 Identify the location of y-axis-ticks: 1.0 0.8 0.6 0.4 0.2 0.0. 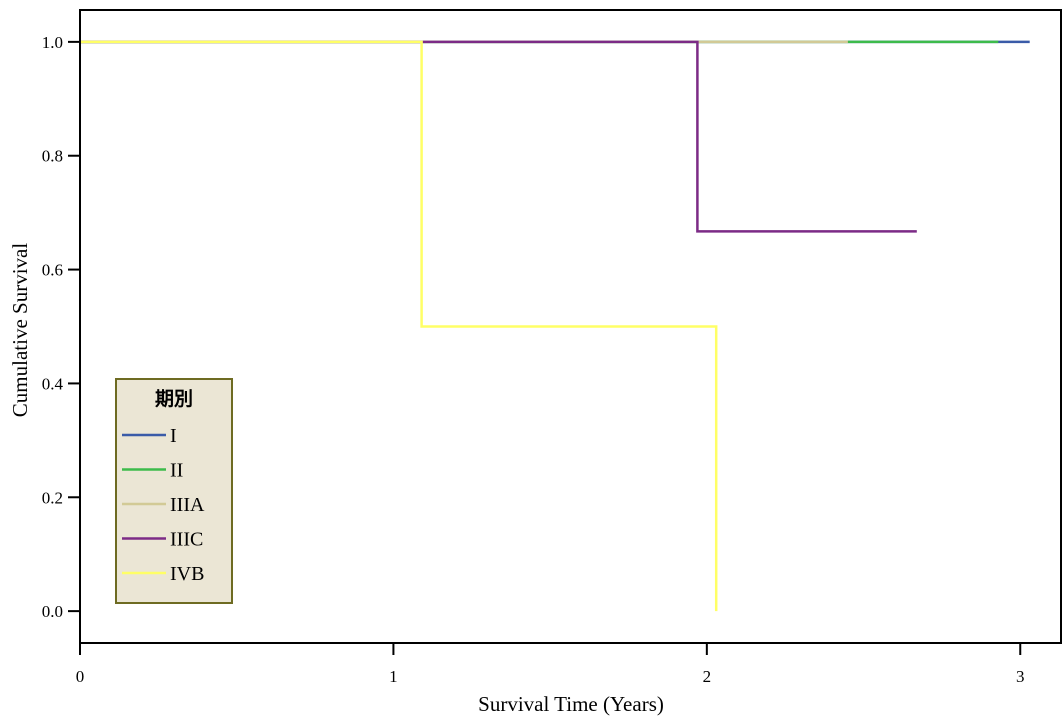
(61, 327).